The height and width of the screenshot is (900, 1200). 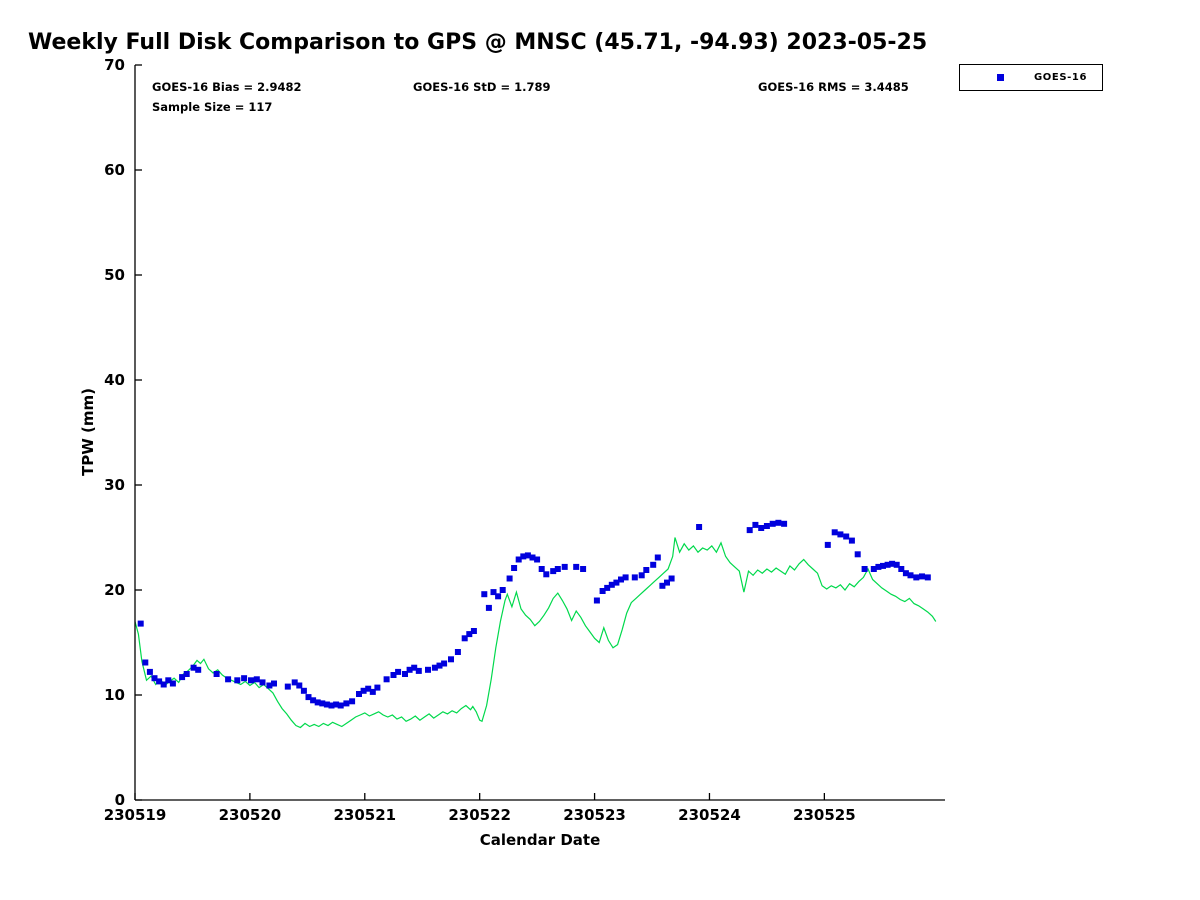 What do you see at coordinates (540, 840) in the screenshot?
I see `x-axis-label: Calendar Date` at bounding box center [540, 840].